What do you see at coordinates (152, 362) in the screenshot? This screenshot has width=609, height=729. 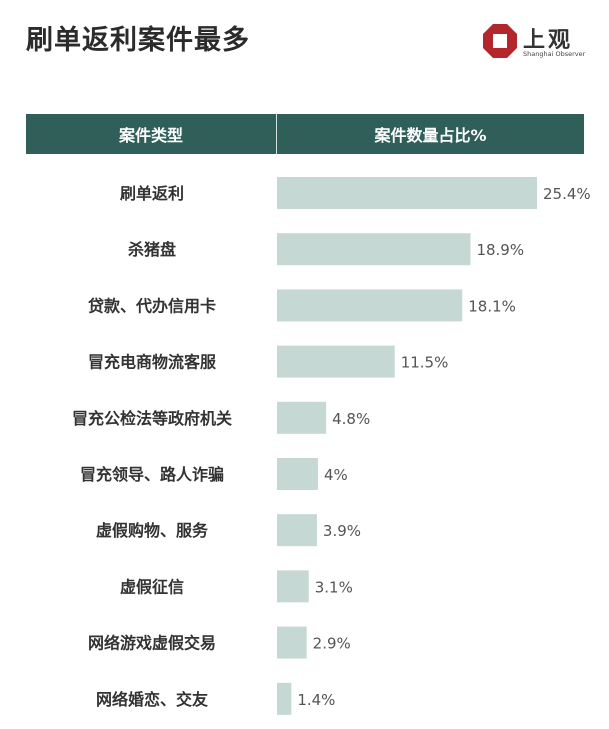 I see `category-label: 冒充电商物流客服` at bounding box center [152, 362].